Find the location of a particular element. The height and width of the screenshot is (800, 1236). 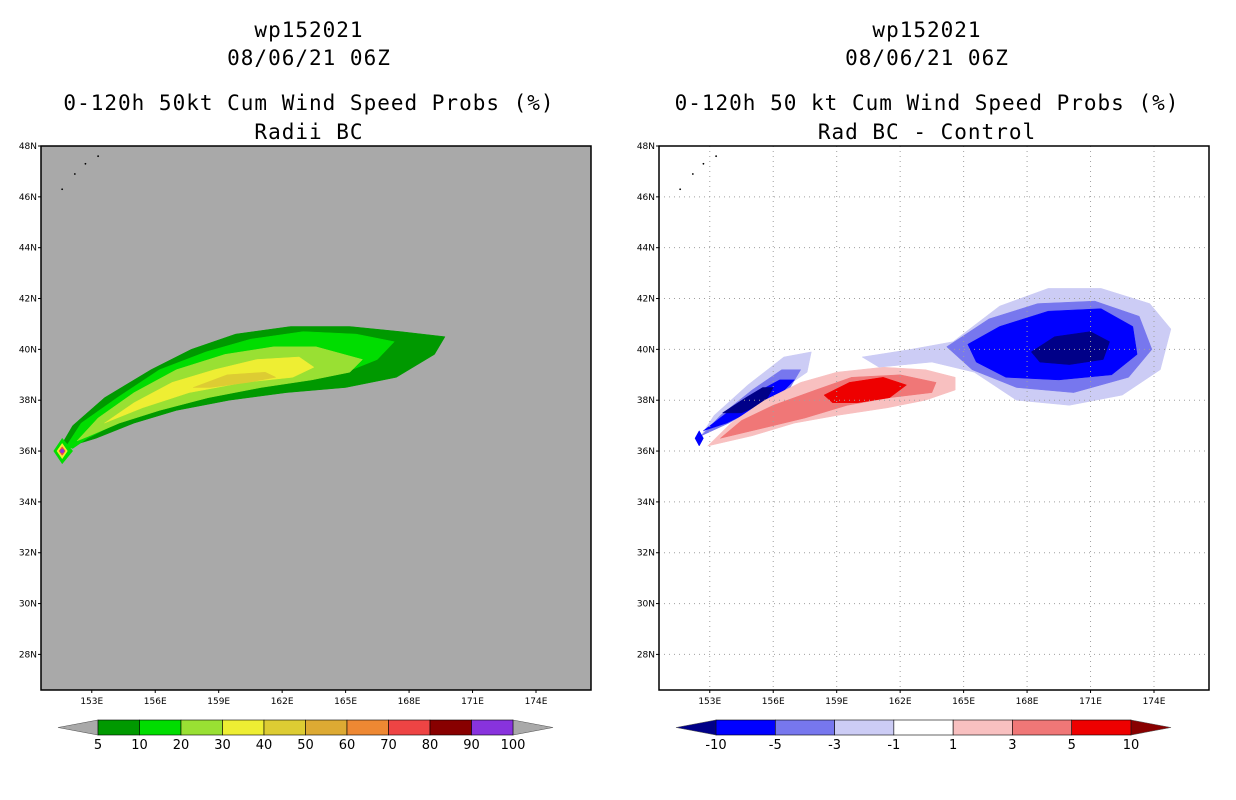

chart-subtitle: Rad BC - Control is located at coordinates (927, 132).